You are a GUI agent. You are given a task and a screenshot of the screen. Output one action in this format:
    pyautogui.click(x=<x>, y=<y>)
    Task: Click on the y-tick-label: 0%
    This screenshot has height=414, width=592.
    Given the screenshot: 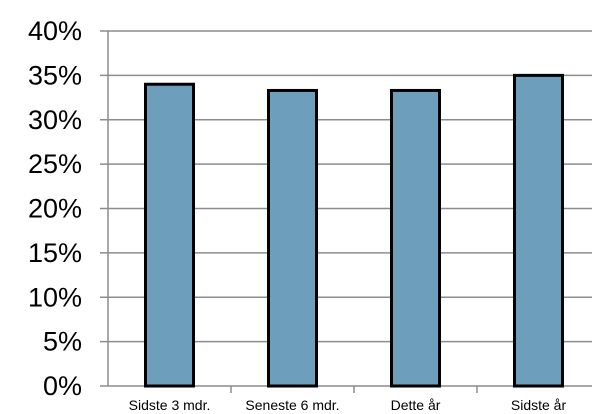 What is the action you would take?
    pyautogui.click(x=62, y=386)
    